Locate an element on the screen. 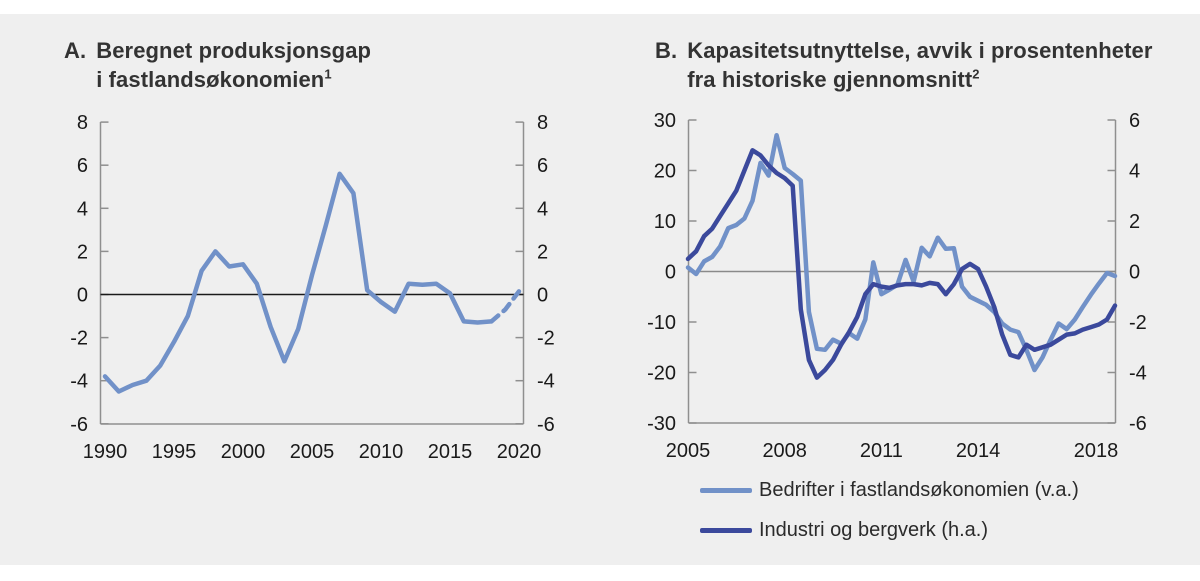  panel-a-projection-line is located at coordinates (505, 306).